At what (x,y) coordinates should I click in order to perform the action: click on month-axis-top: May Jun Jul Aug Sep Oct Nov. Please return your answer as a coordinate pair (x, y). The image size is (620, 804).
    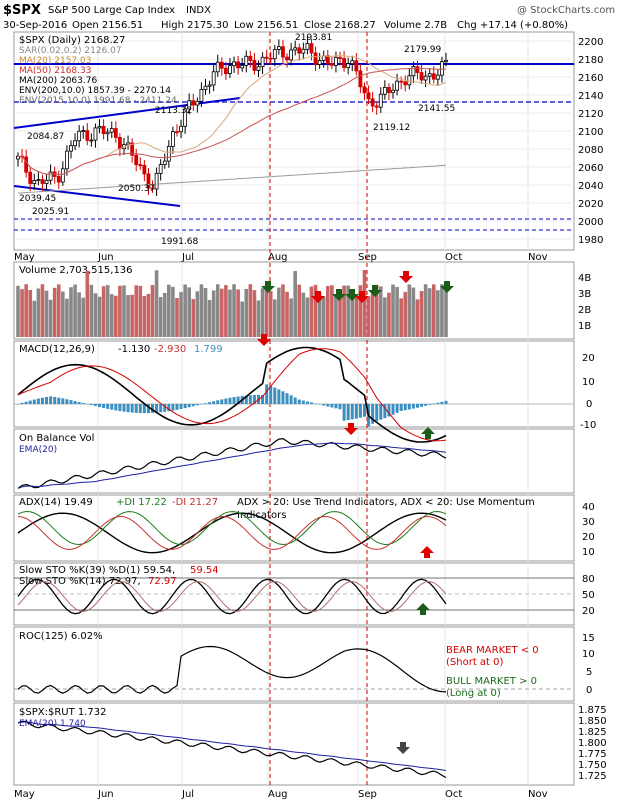
    Looking at the image, I should click on (281, 257).